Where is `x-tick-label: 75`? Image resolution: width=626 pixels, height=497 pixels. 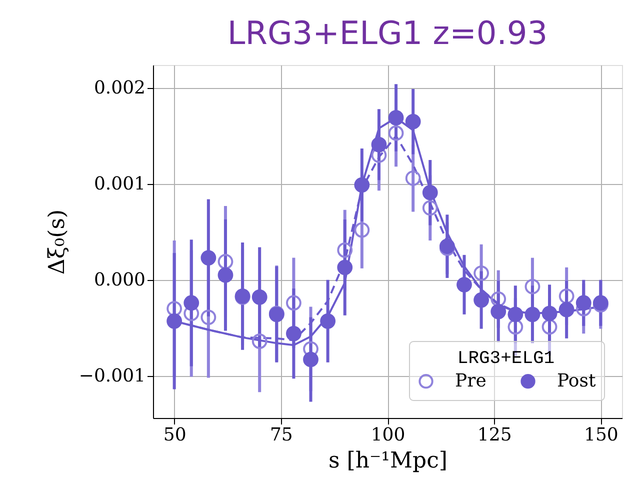
x-tick-label: 75 is located at coordinates (281, 435).